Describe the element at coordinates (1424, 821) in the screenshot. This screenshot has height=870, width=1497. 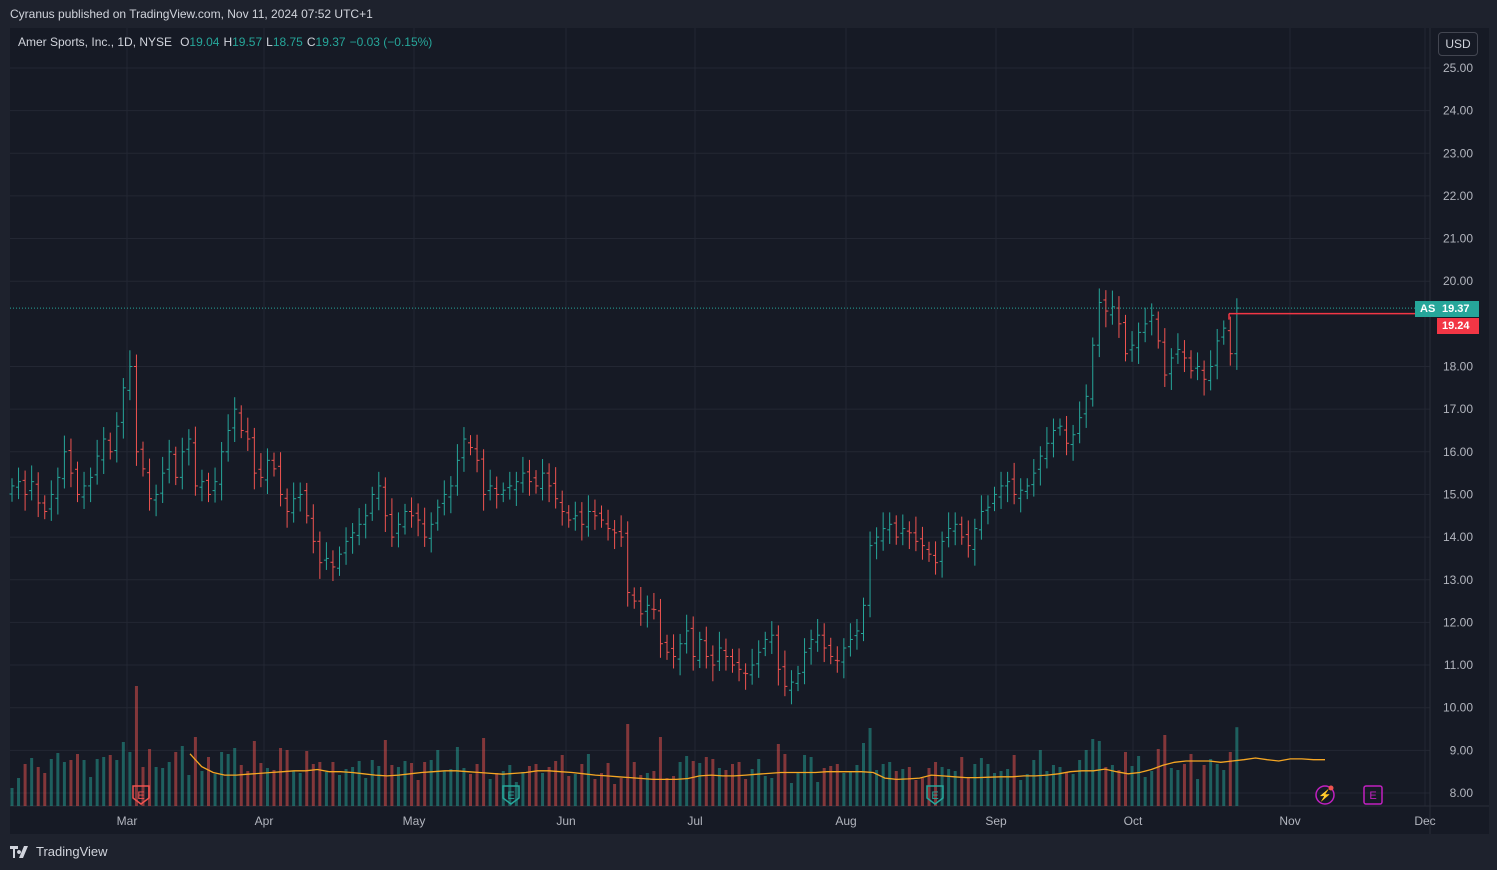
I see `x-tick-label: Dec` at that location.